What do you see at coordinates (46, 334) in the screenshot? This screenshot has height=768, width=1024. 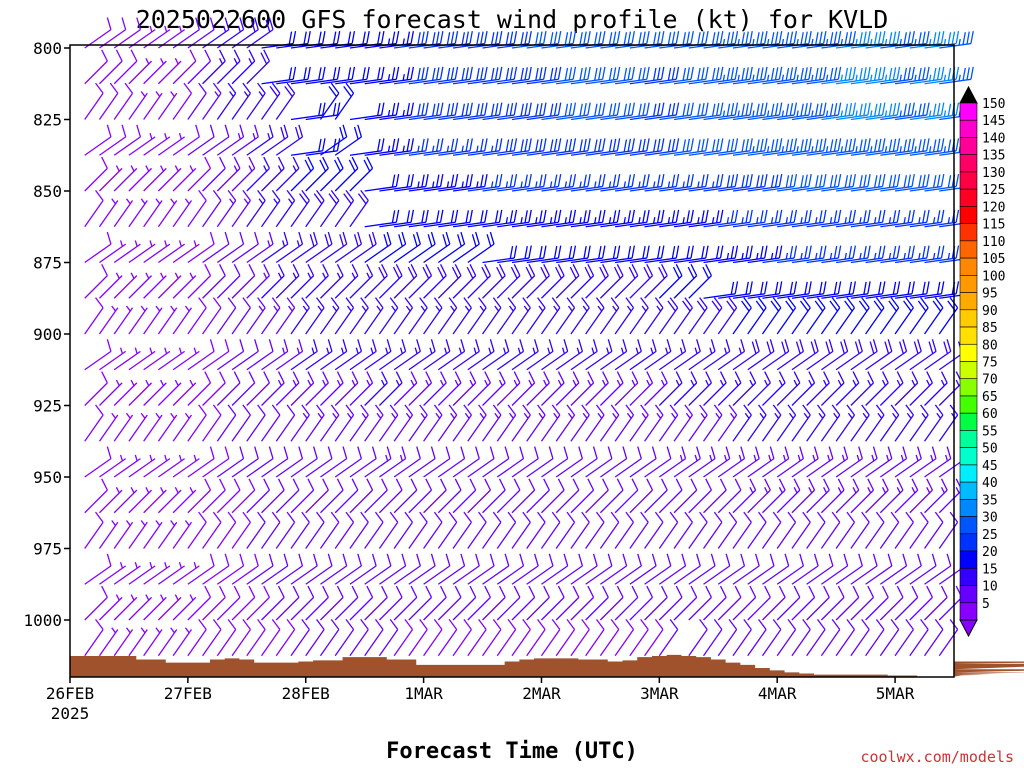 I see `y-axis: 800 825 850 875 900 925 950 975 1000` at bounding box center [46, 334].